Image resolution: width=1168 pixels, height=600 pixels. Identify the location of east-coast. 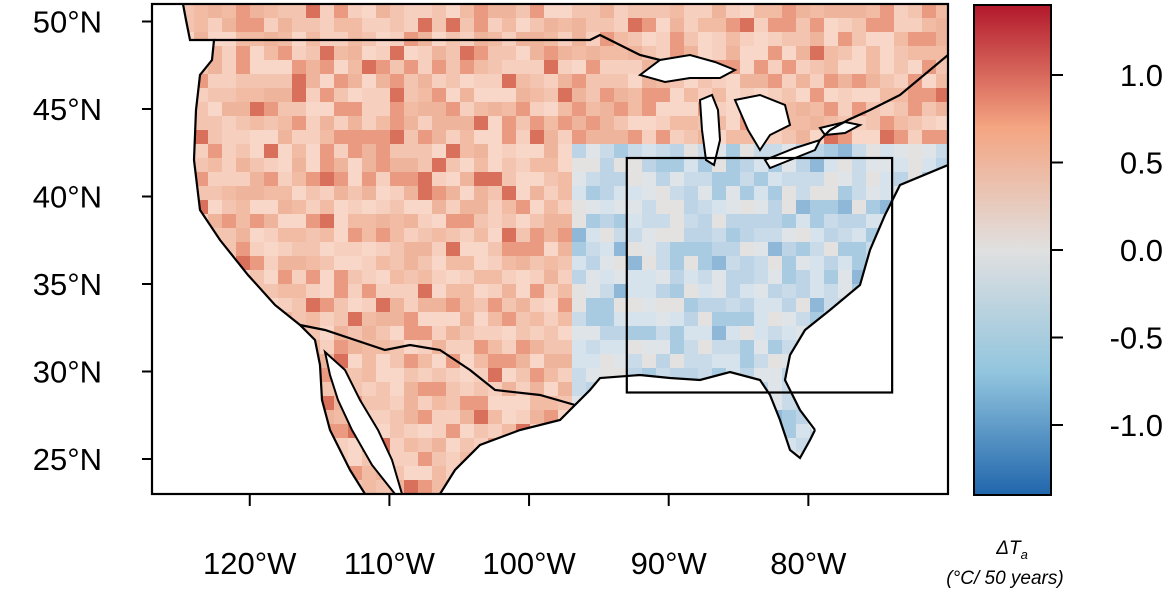
(865, 297).